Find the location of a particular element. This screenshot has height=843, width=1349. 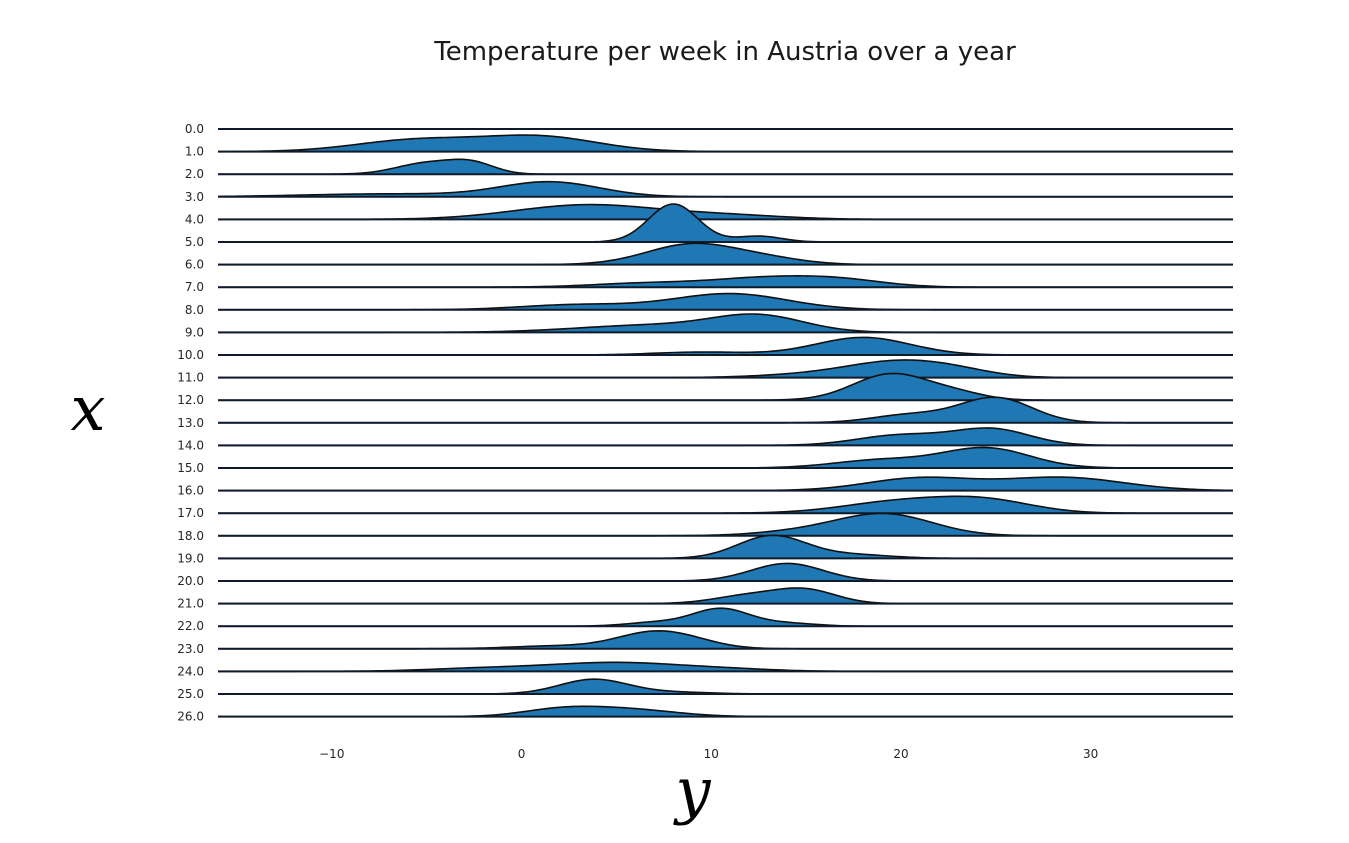

y-tick-label: 2.0 is located at coordinates (194, 174).